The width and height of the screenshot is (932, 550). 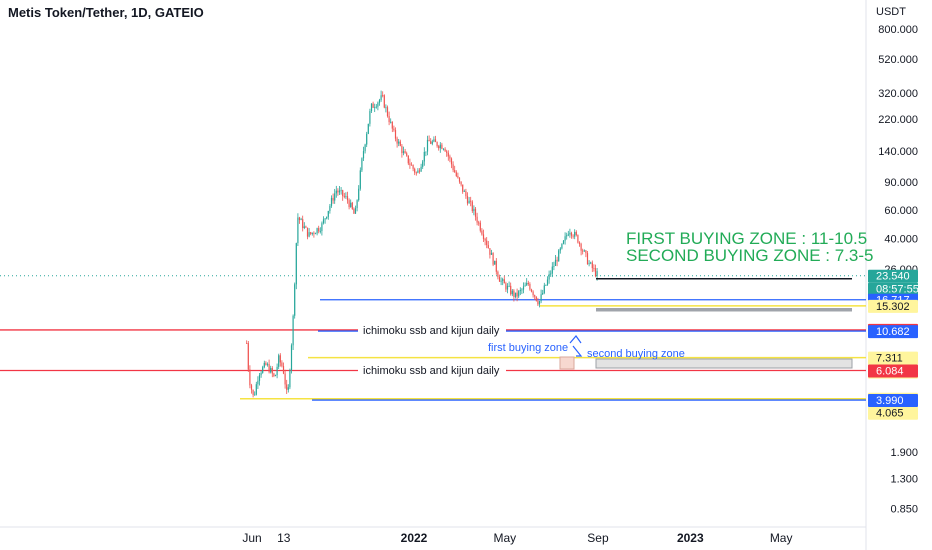 What do you see at coordinates (897, 290) in the screenshot?
I see `countdown-tag: 08:57:55` at bounding box center [897, 290].